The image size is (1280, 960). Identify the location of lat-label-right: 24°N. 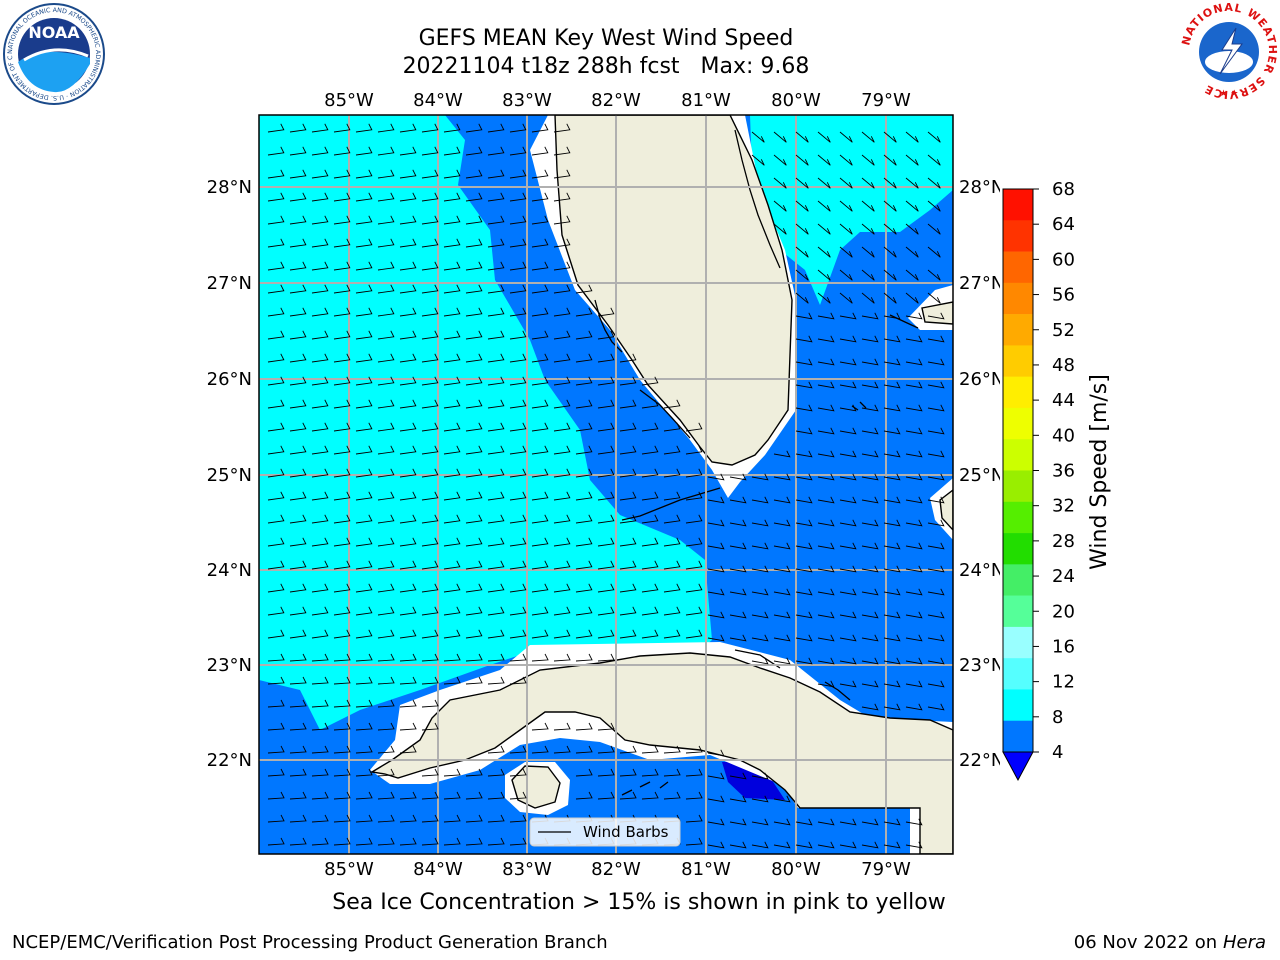
(979, 570).